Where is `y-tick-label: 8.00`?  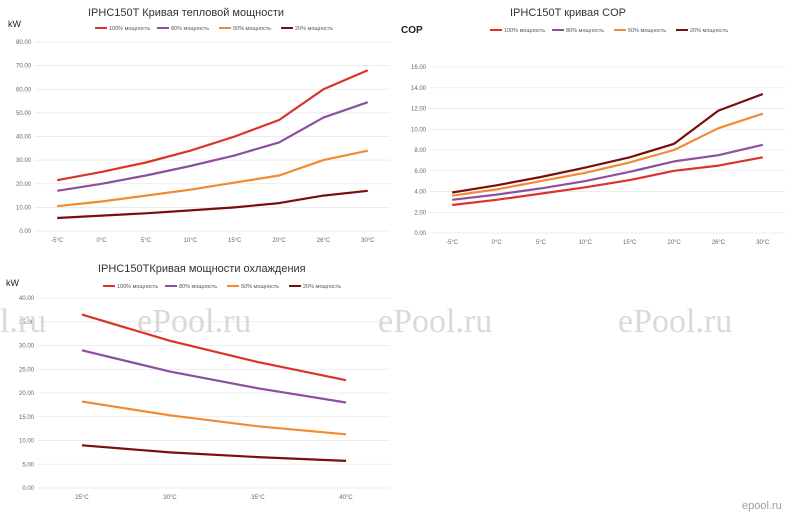 y-tick-label: 8.00 is located at coordinates (420, 151).